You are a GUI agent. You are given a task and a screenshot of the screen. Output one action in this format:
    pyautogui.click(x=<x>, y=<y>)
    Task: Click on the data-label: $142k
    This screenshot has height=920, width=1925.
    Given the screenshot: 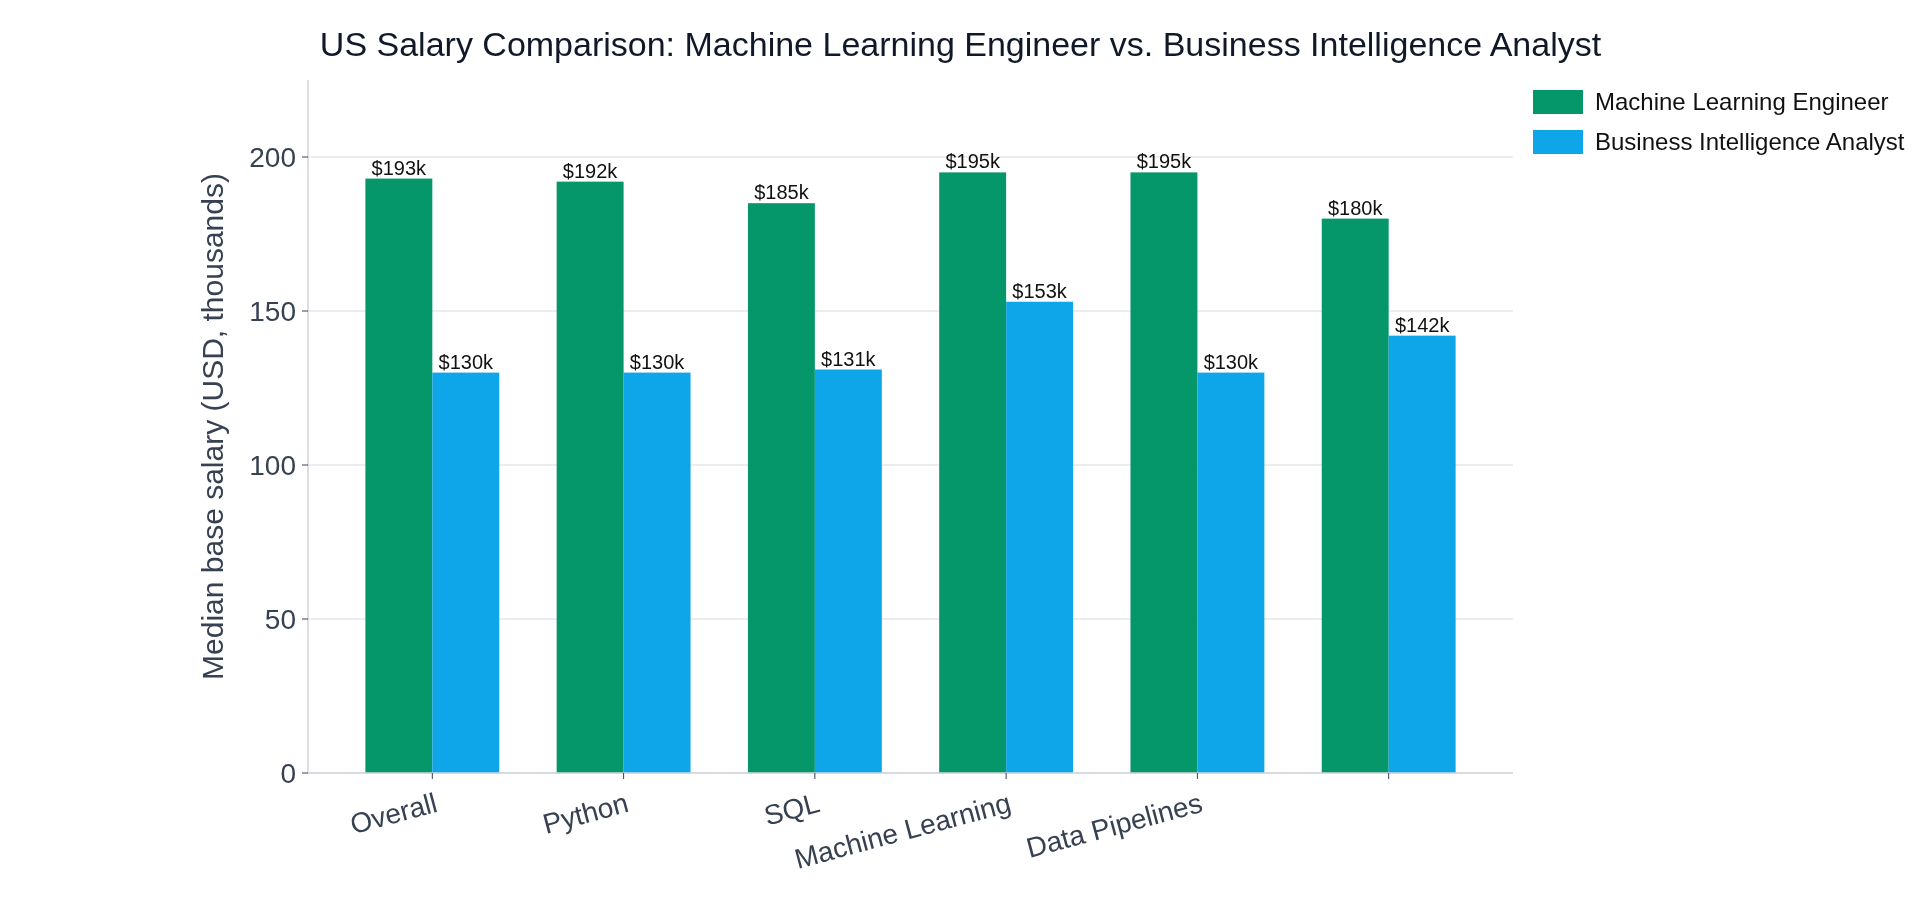 What is the action you would take?
    pyautogui.click(x=1422, y=324)
    